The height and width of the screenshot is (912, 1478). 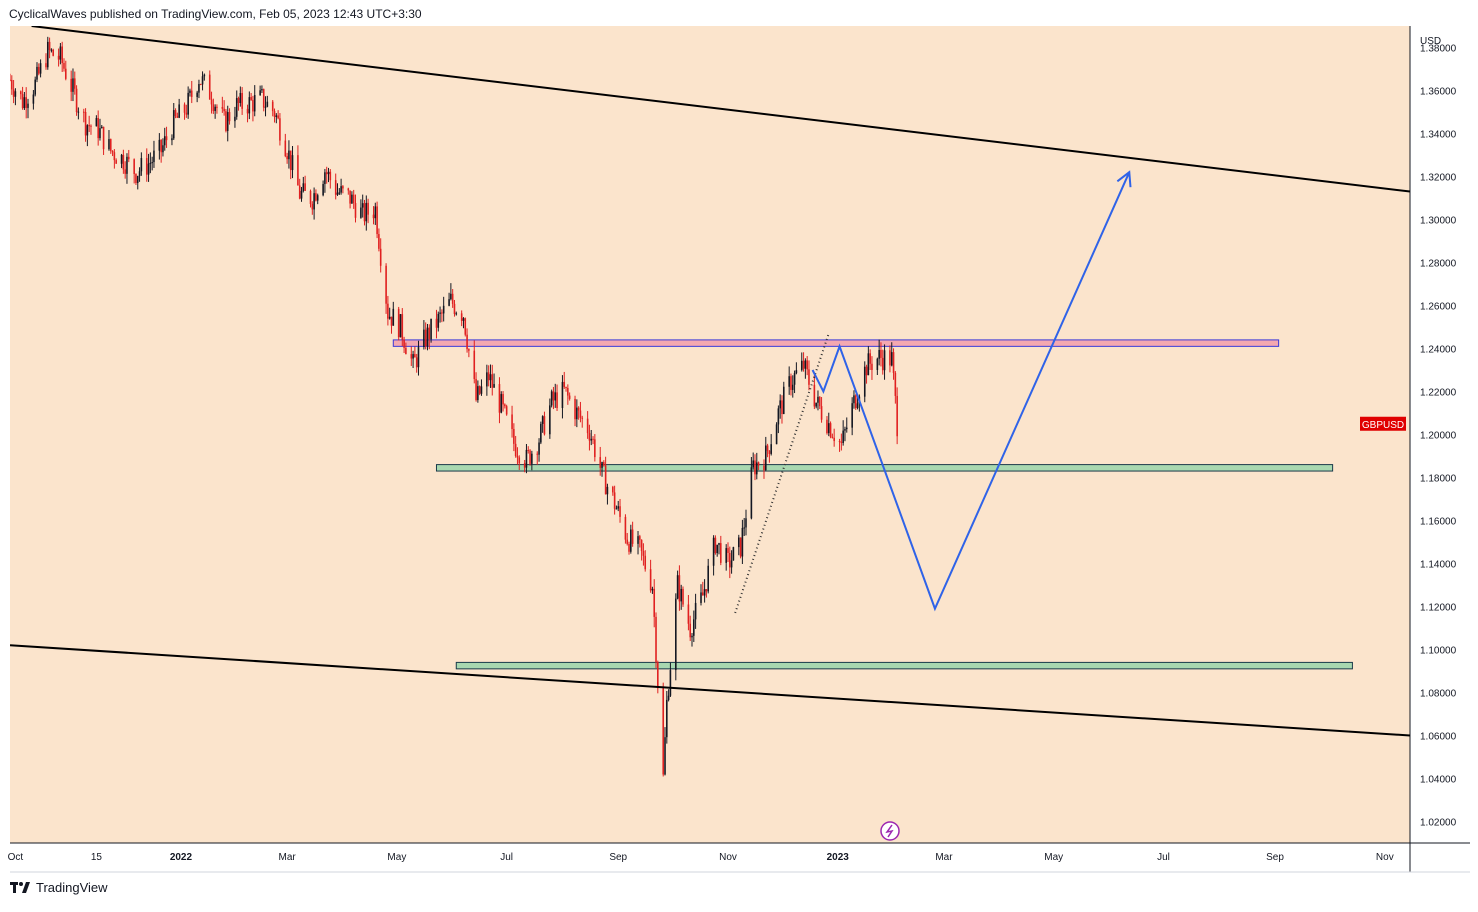 I want to click on y-tick-label: 1.24000, so click(x=1438, y=350).